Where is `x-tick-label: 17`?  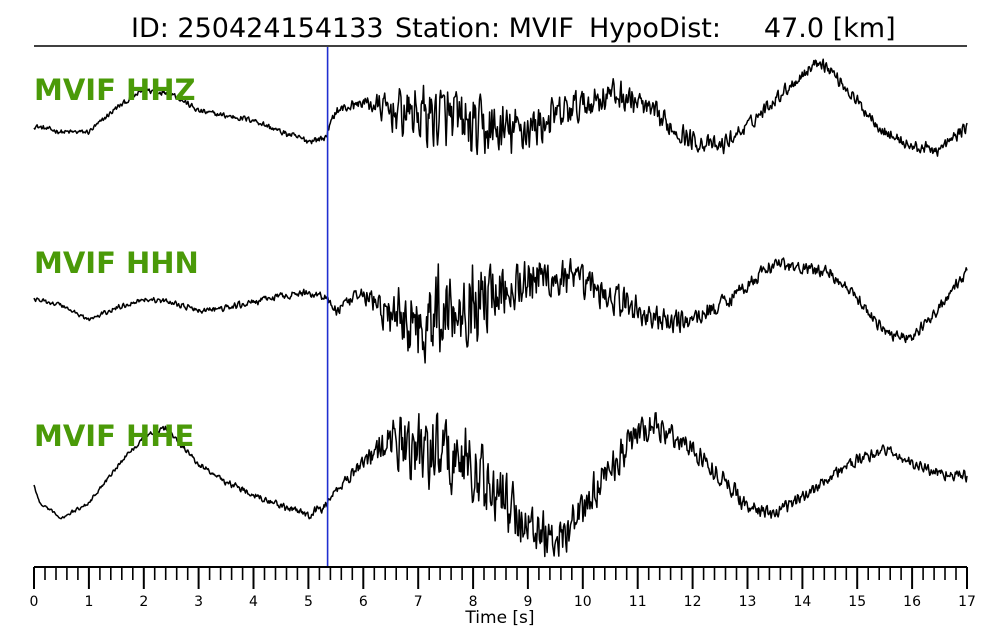
x-tick-label: 17 is located at coordinates (967, 602).